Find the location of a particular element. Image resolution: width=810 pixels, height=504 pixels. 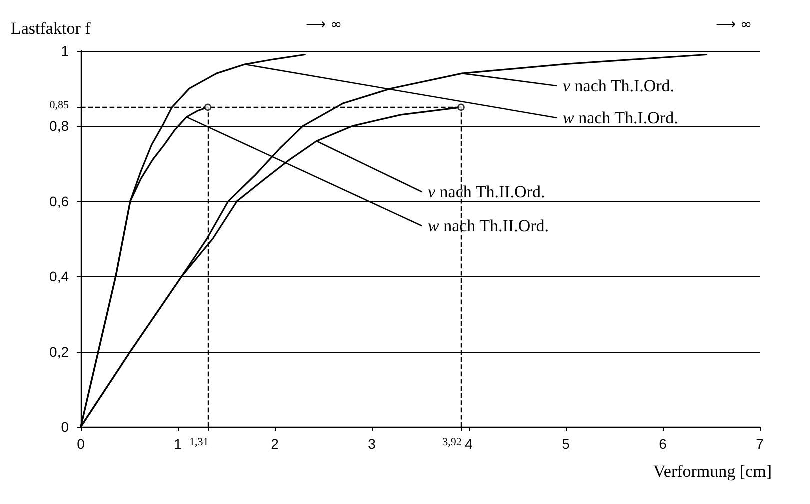

y-tick-label: 0,4 is located at coordinates (60, 276).